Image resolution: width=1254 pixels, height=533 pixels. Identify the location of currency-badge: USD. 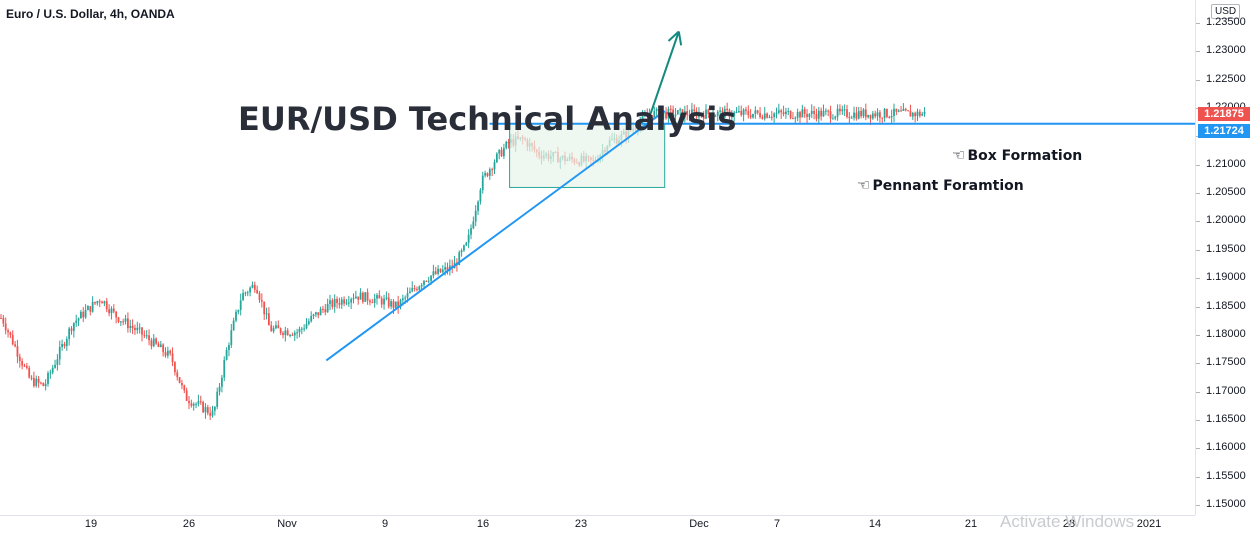
(1226, 11).